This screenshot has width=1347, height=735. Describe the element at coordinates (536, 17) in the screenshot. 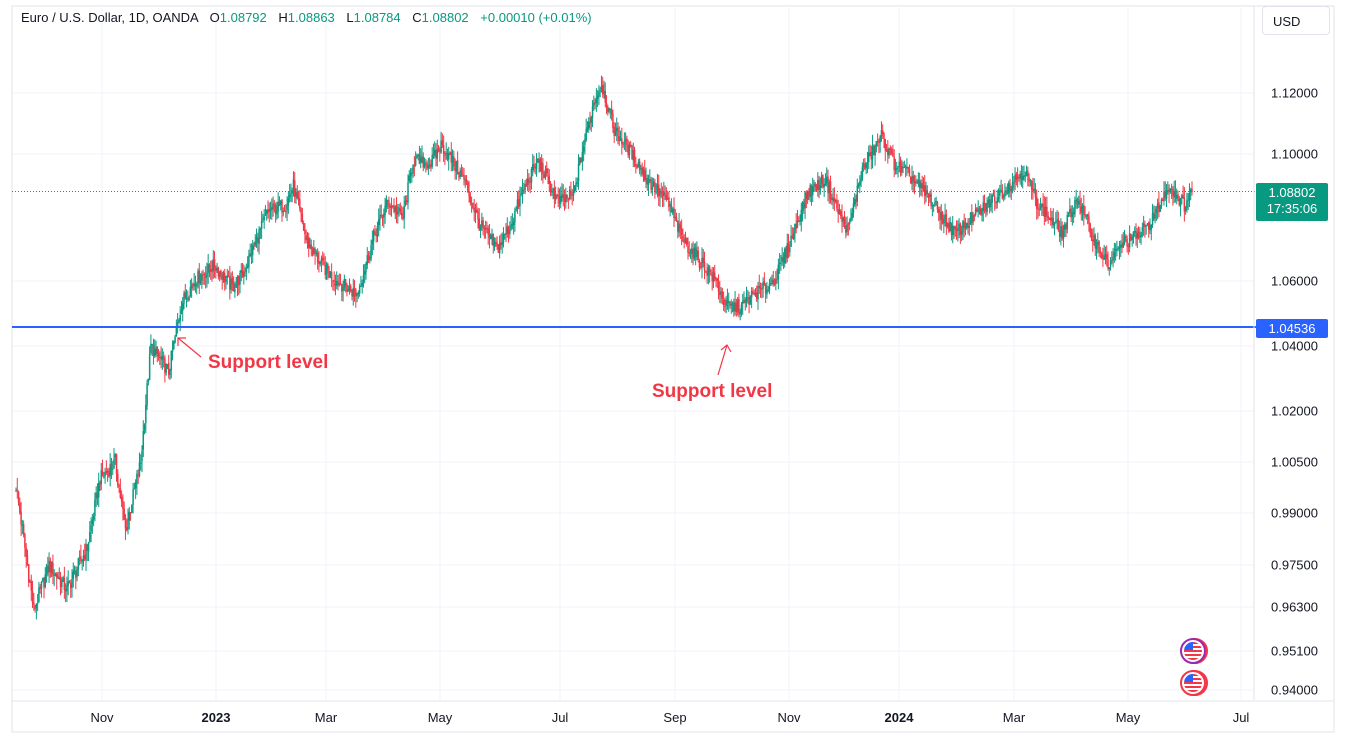

I see `change-value: +0.00010 (+0.01%)` at that location.